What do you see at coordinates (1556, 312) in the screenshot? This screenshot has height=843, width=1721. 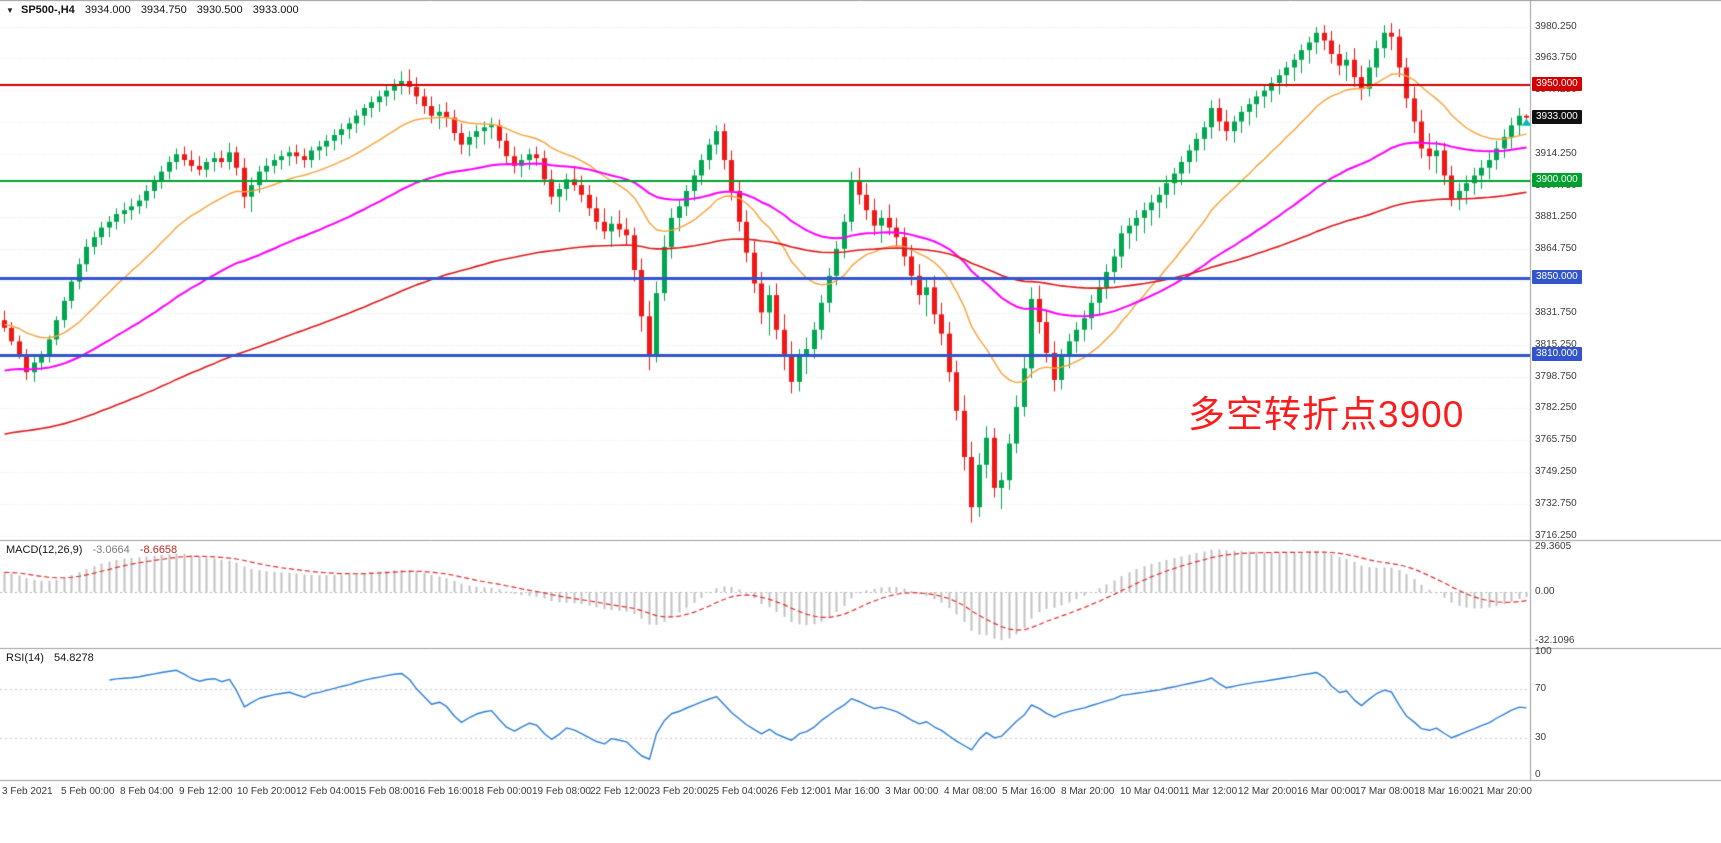 I see `price-axis-label: 3831.750` at bounding box center [1556, 312].